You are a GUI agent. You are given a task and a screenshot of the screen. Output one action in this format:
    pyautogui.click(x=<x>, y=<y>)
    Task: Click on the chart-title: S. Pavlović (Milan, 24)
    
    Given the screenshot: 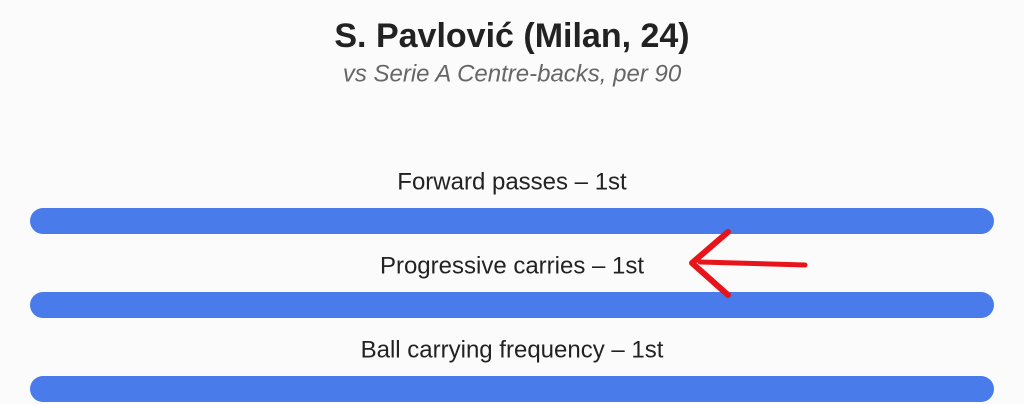 What is the action you would take?
    pyautogui.click(x=511, y=36)
    